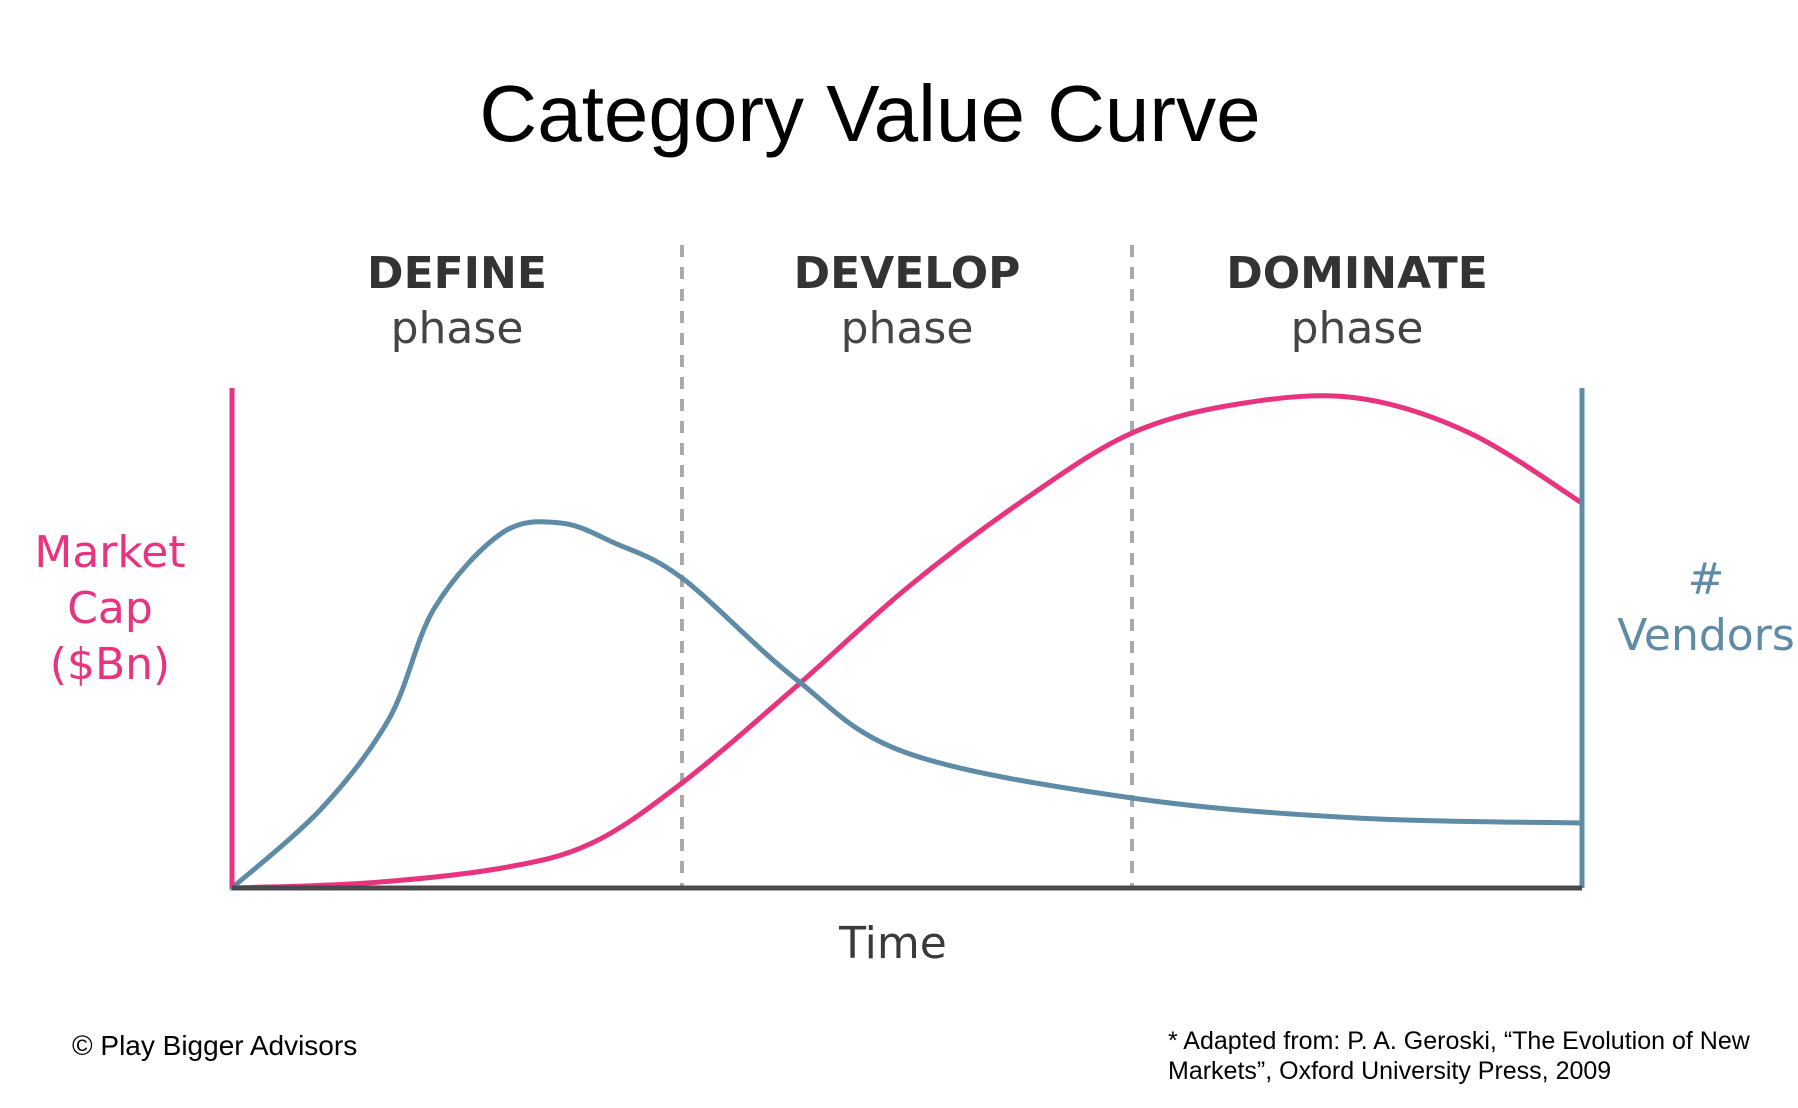 The height and width of the screenshot is (1108, 1798). I want to click on phase-label-define: DEFINE, so click(457, 273).